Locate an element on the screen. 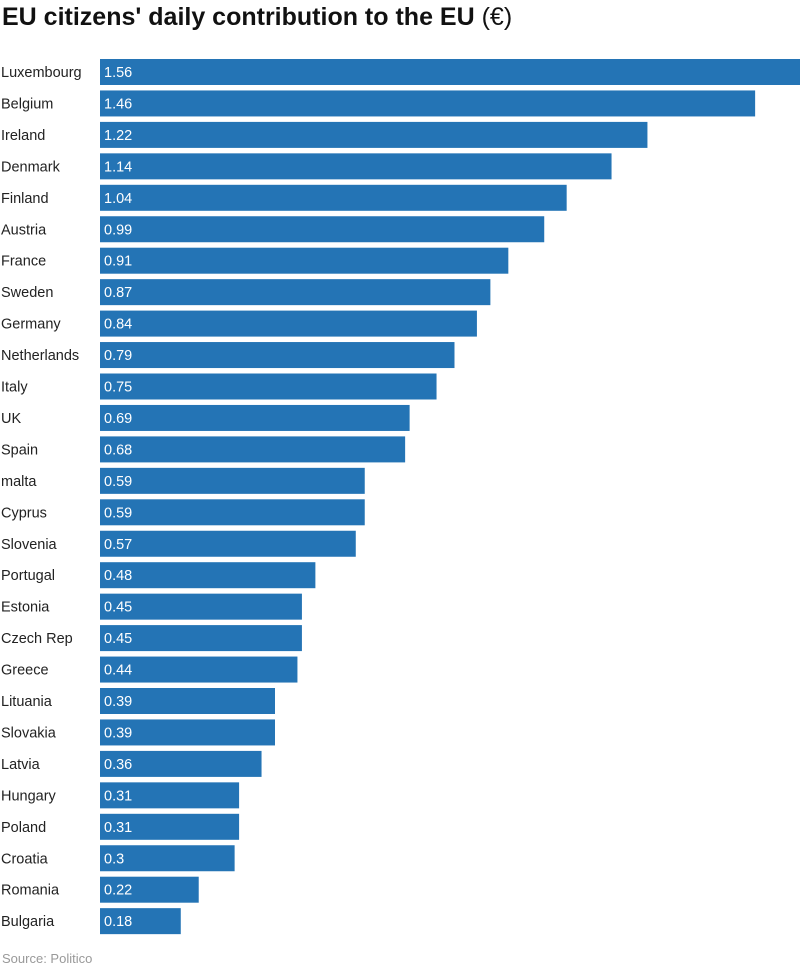 This screenshot has height=970, width=800. category-label: Sweden is located at coordinates (27, 293).